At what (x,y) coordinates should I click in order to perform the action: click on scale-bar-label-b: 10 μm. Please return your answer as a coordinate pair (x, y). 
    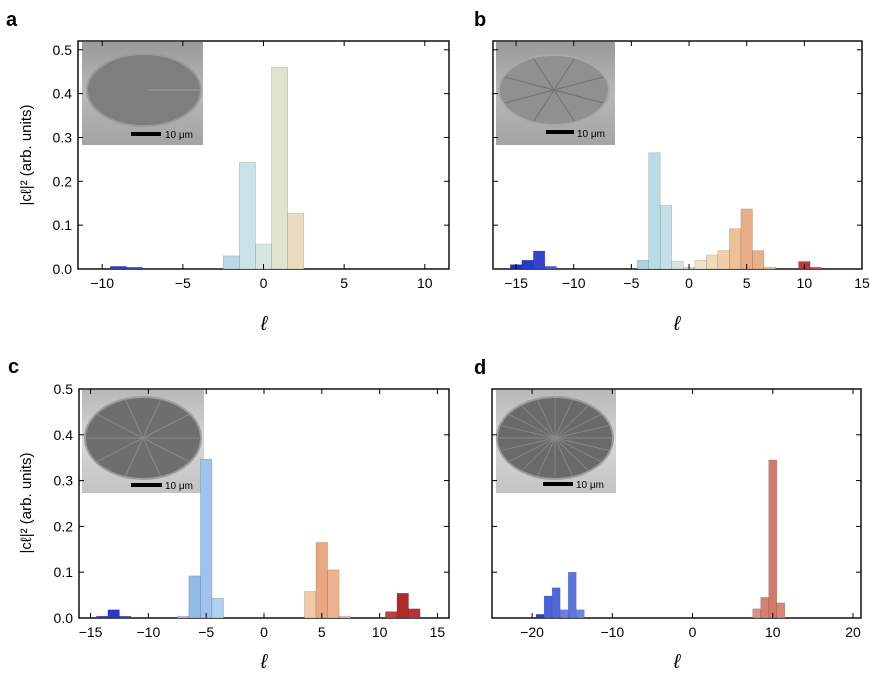
    Looking at the image, I should click on (591, 134).